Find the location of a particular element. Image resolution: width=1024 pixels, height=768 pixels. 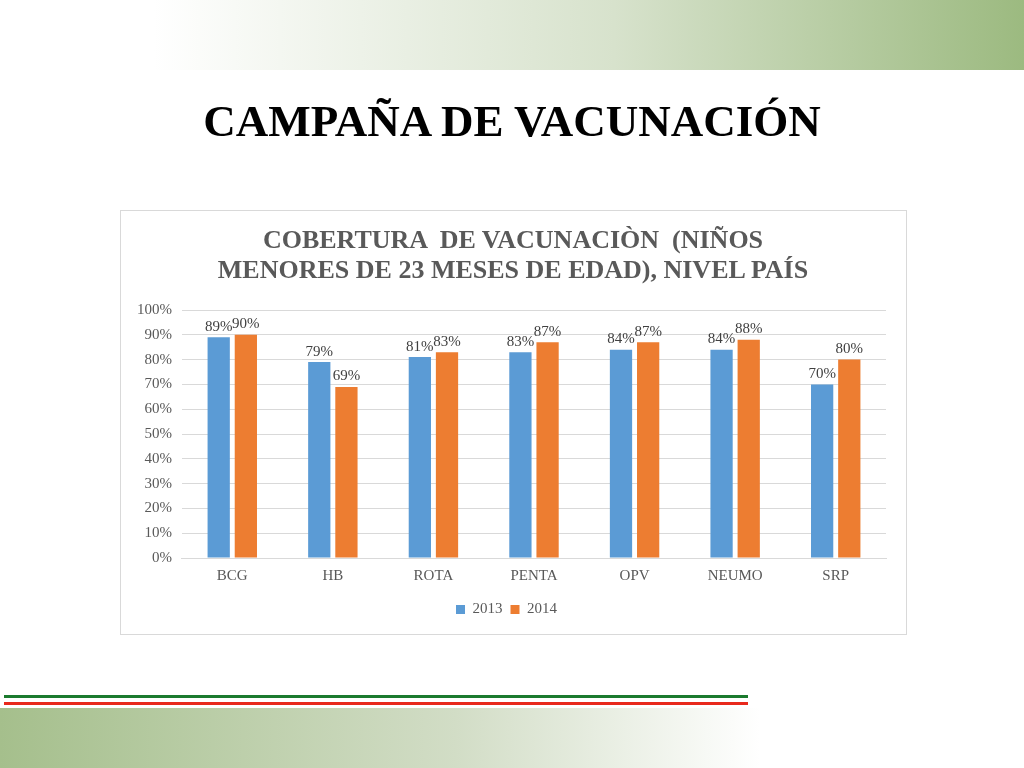

y-tick-label: 60% is located at coordinates (158, 408).